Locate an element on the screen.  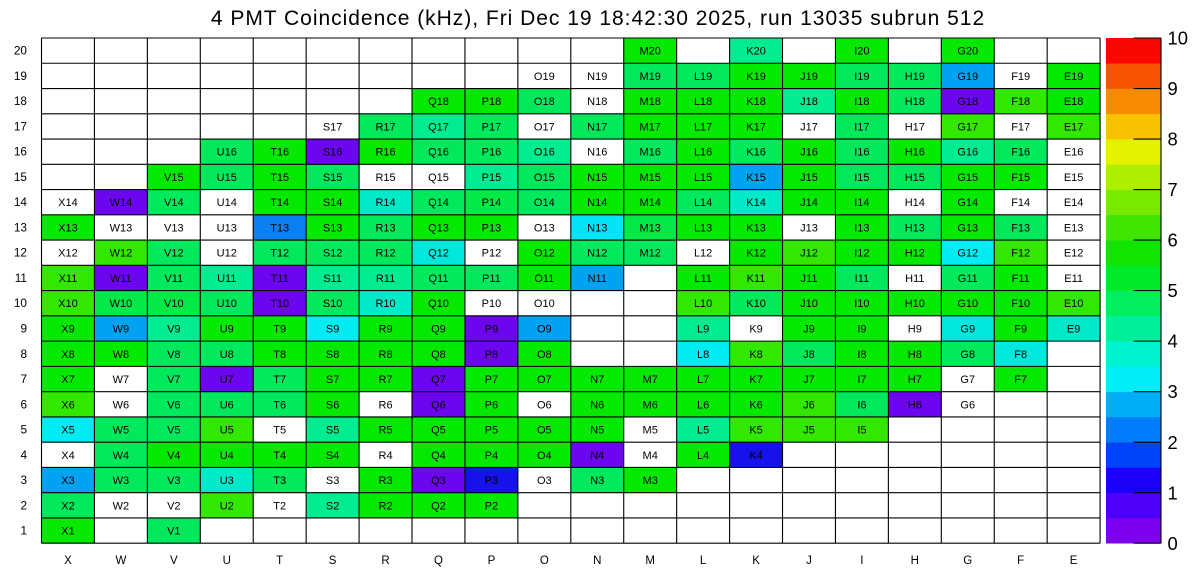
svg-text: R17 is located at coordinates (385, 127).